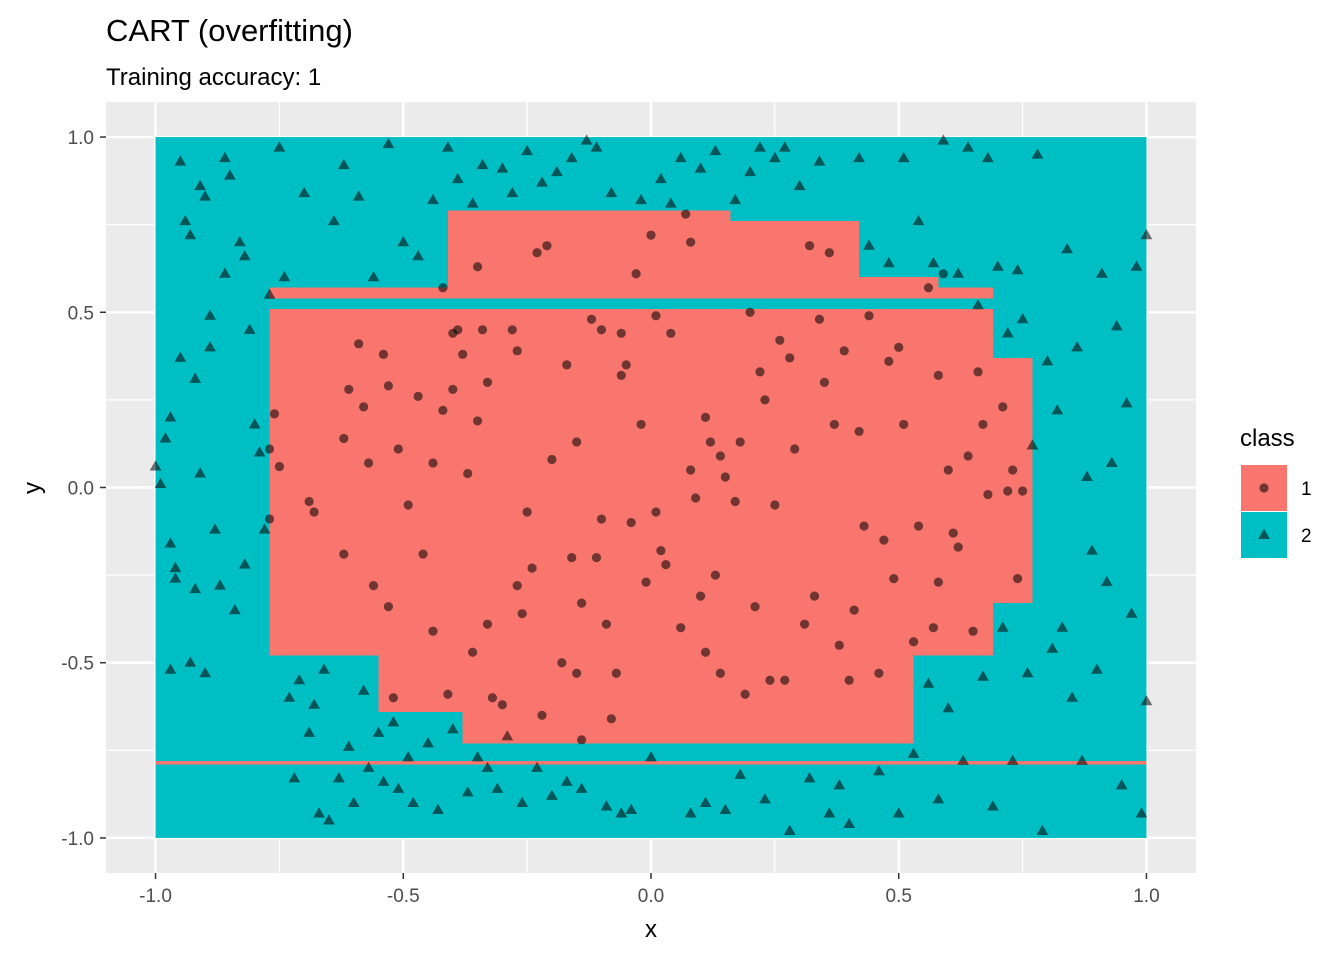  What do you see at coordinates (213, 77) in the screenshot?
I see `chart-subtitle: Training accuracy: 1` at bounding box center [213, 77].